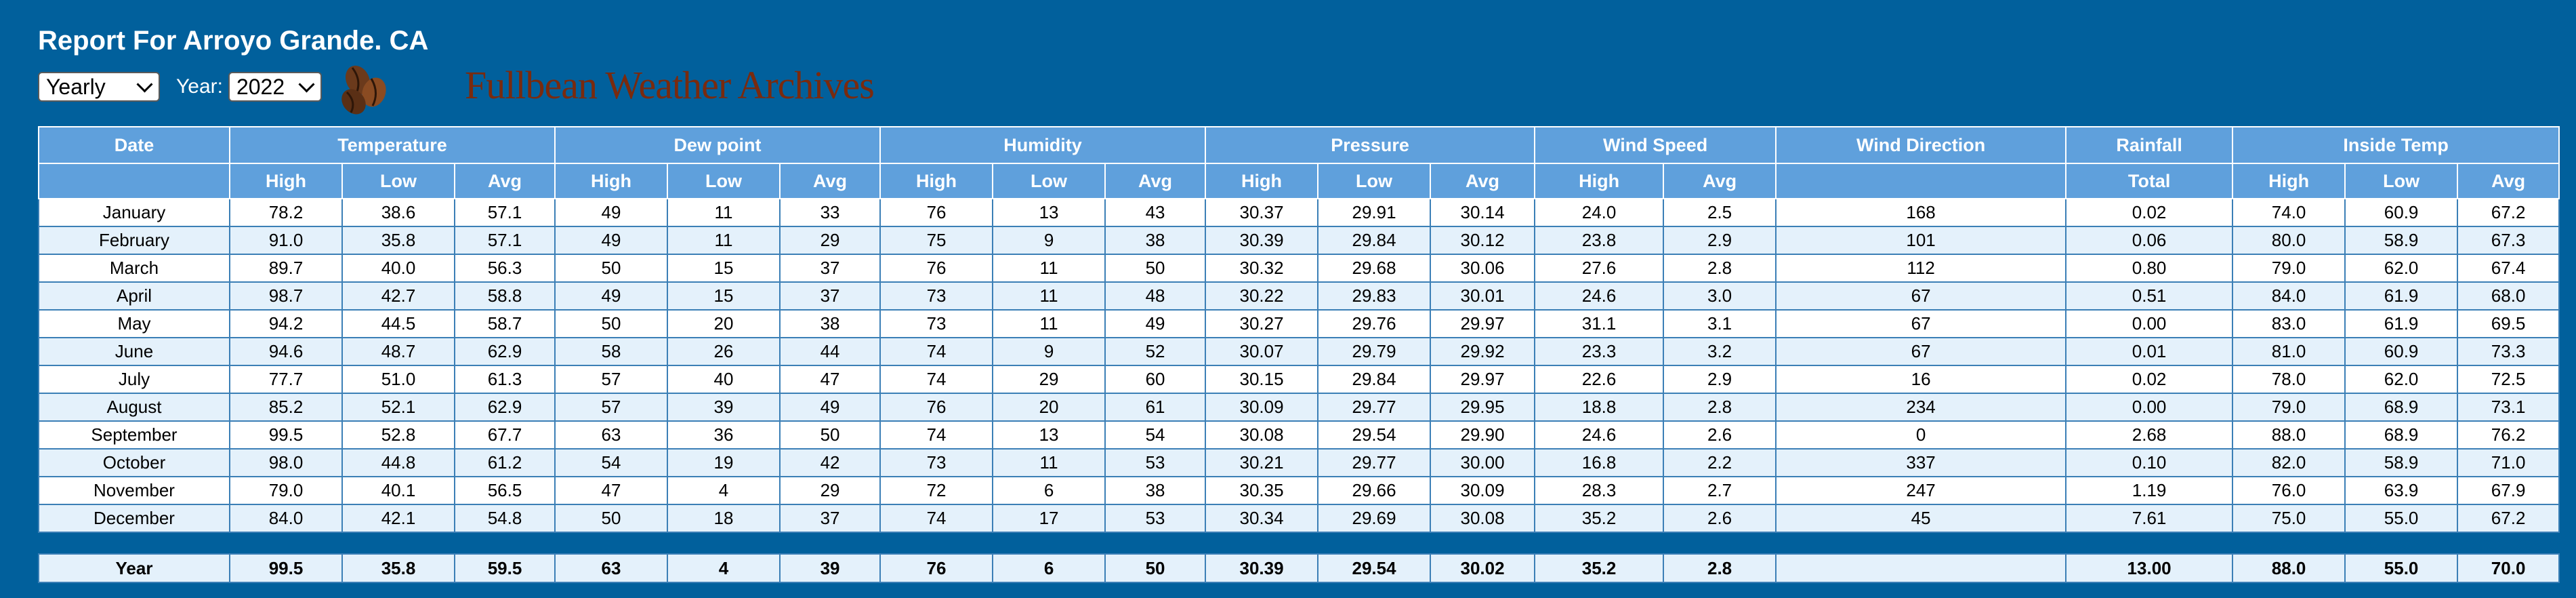 The width and height of the screenshot is (2576, 598). Describe the element at coordinates (2508, 268) in the screenshot. I see `table-cell: 67.4` at that location.